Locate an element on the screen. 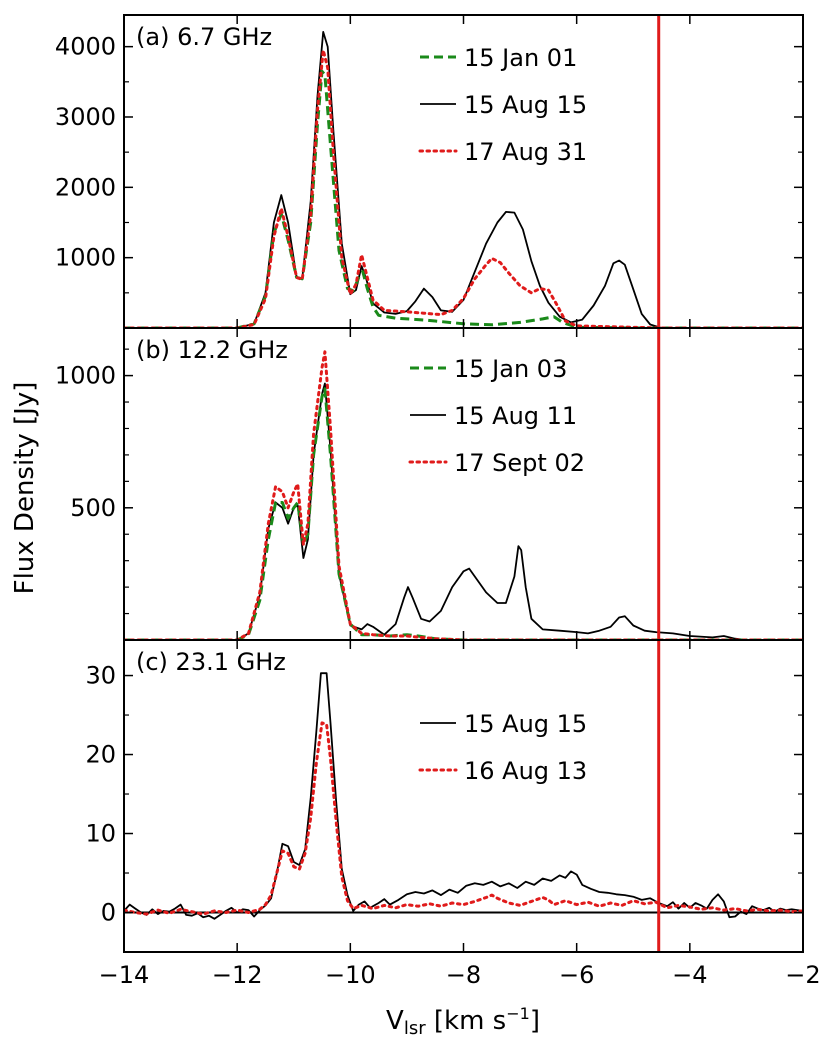 The width and height of the screenshot is (831, 1041). panel-label: (a) 6.7 GHz is located at coordinates (204, 37).